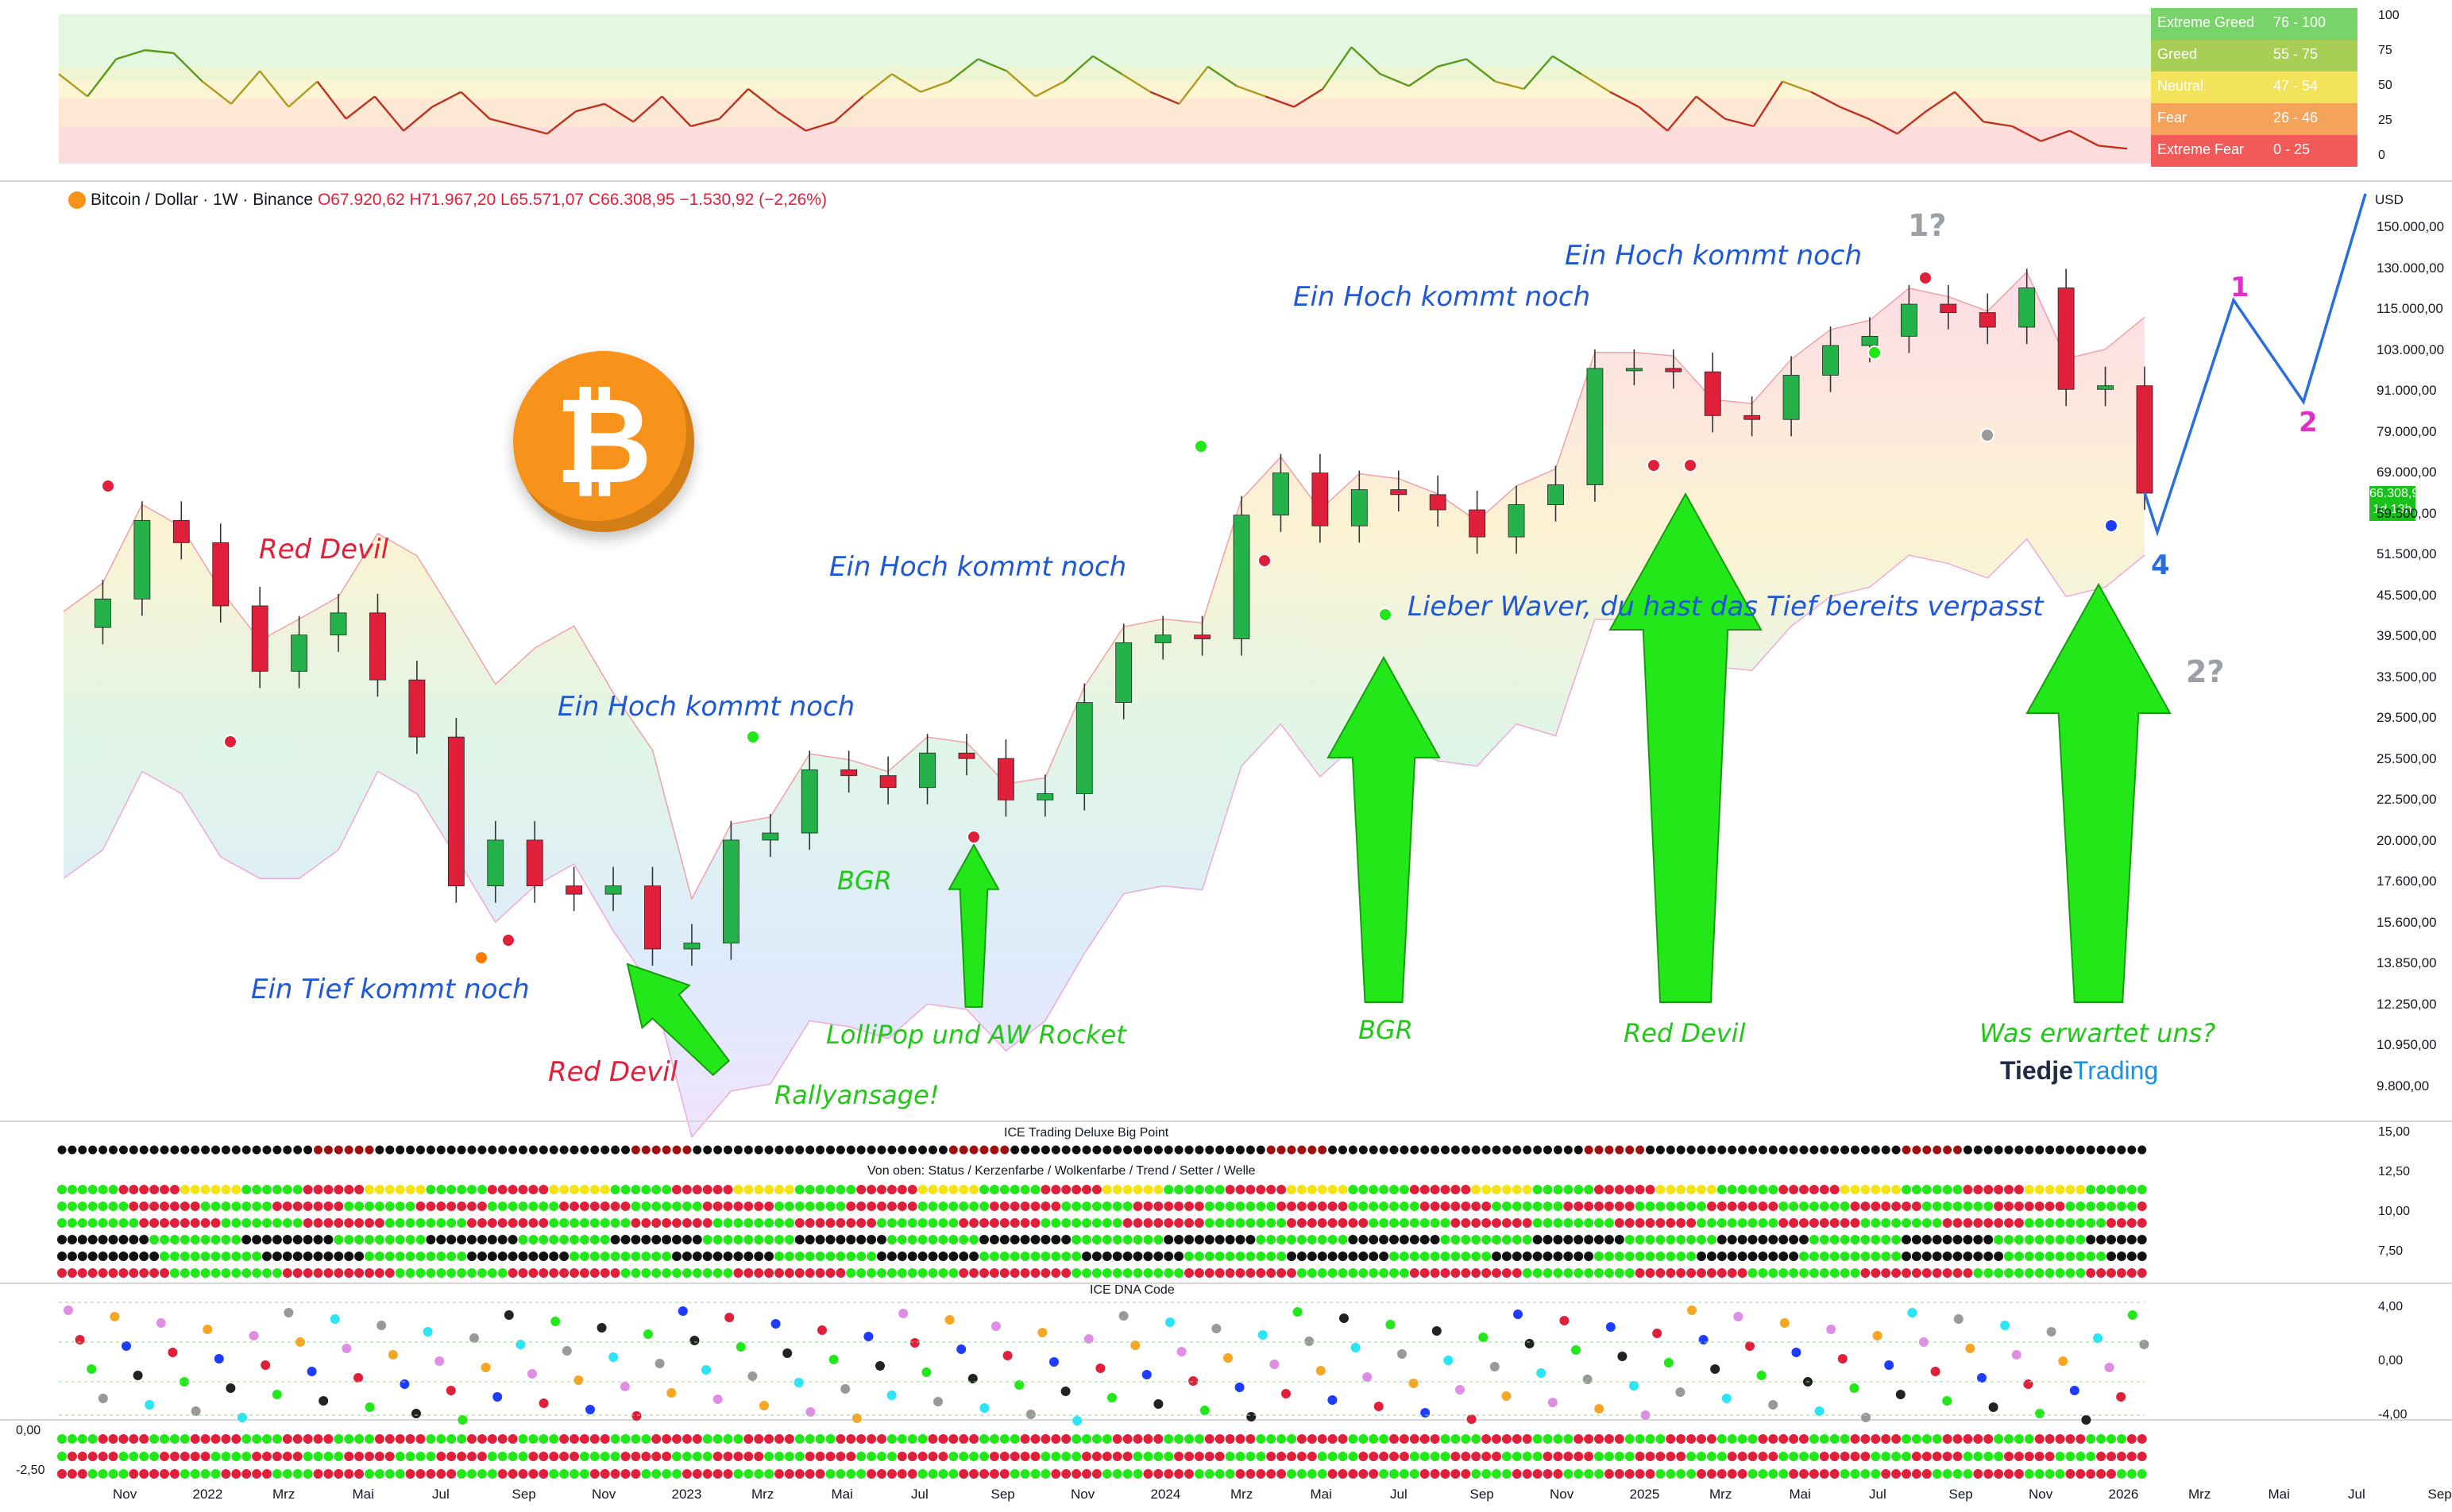  I want to click on wave-label-4: 4, so click(2160, 565).